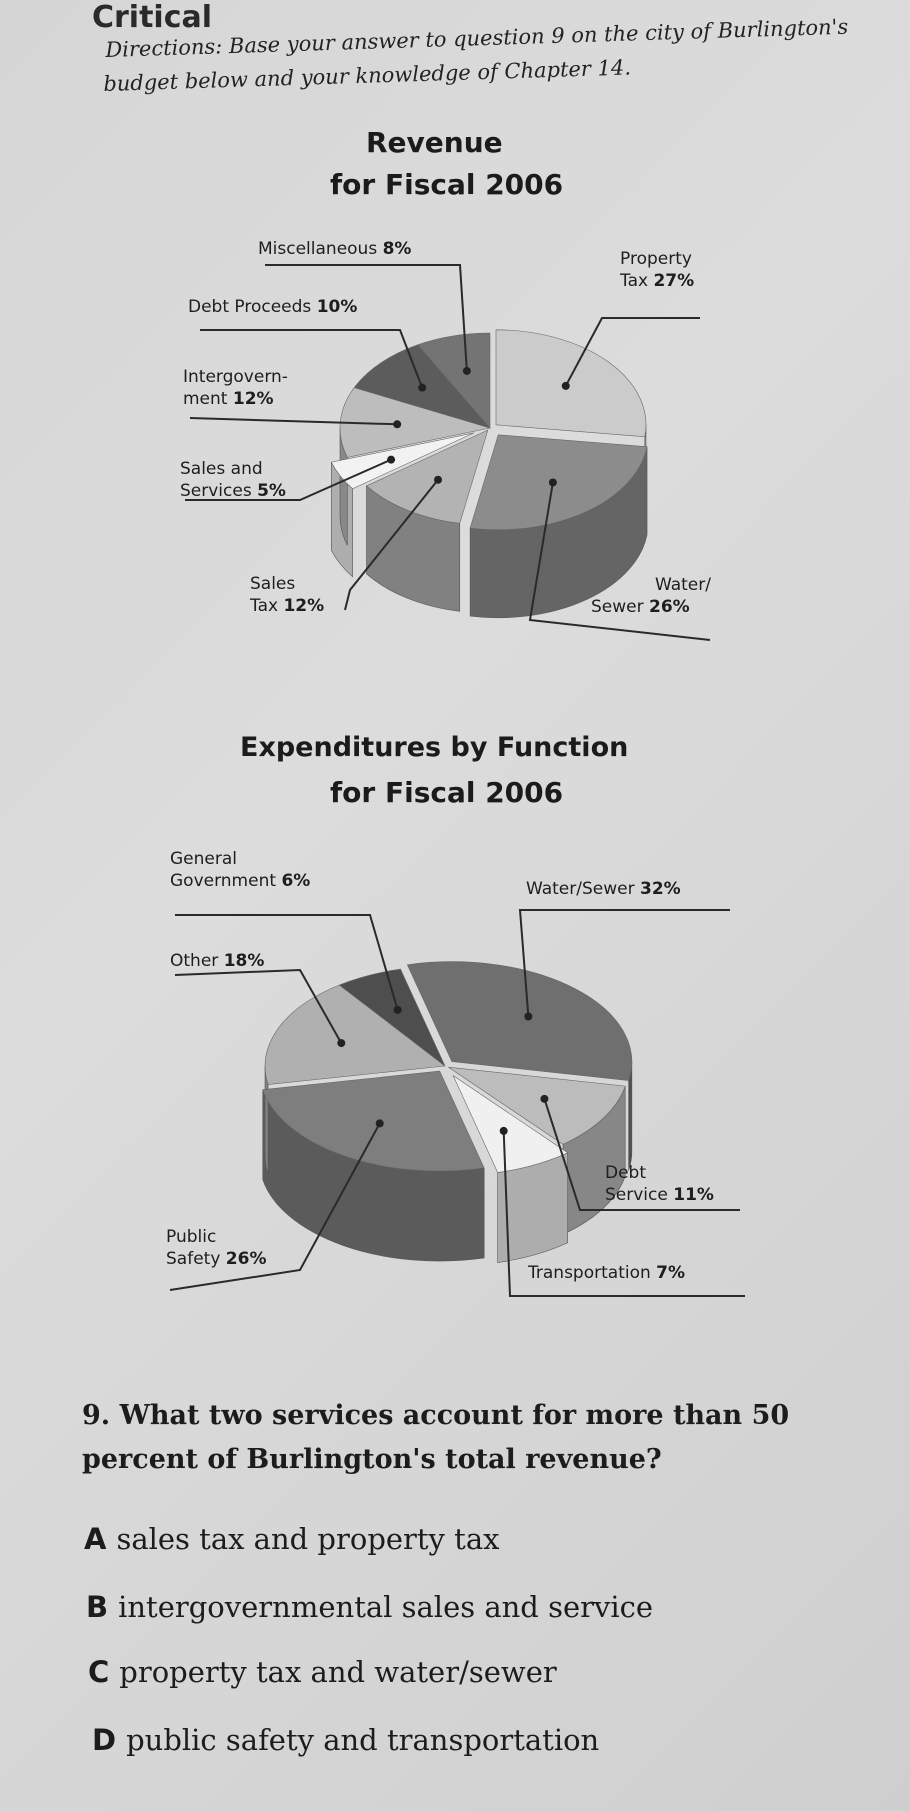  Describe the element at coordinates (651, 596) in the screenshot. I see `label-water-sewer: Water/ Sewer 26%` at that location.